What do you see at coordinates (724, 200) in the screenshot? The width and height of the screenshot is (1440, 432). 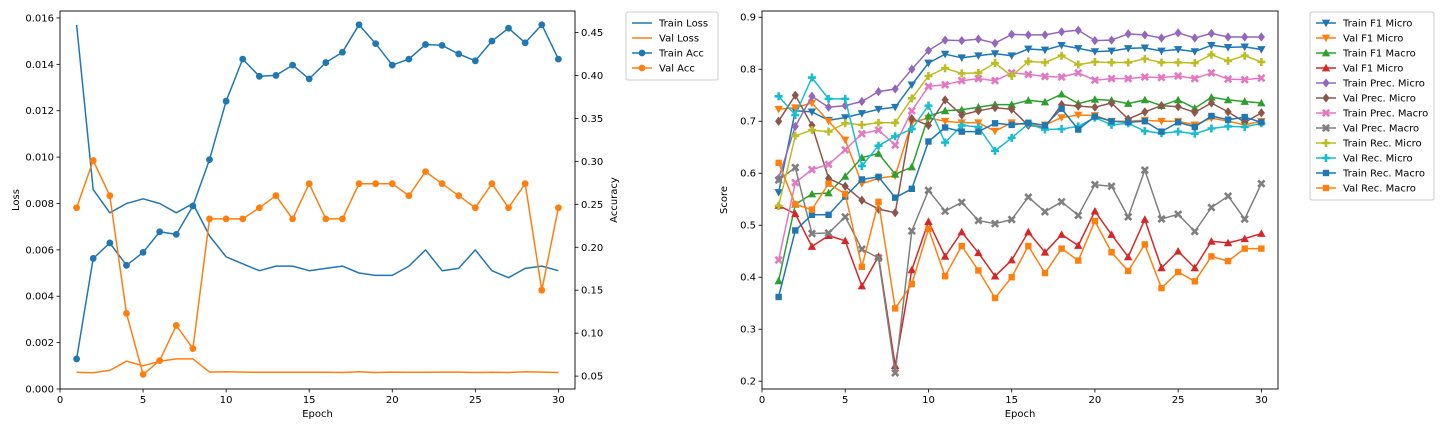 I see `y-axis-label: Score` at bounding box center [724, 200].